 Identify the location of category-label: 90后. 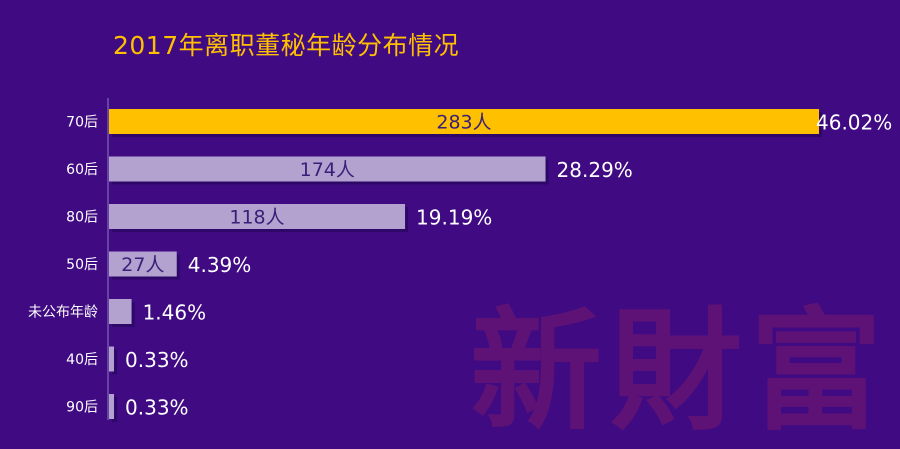
(82, 408).